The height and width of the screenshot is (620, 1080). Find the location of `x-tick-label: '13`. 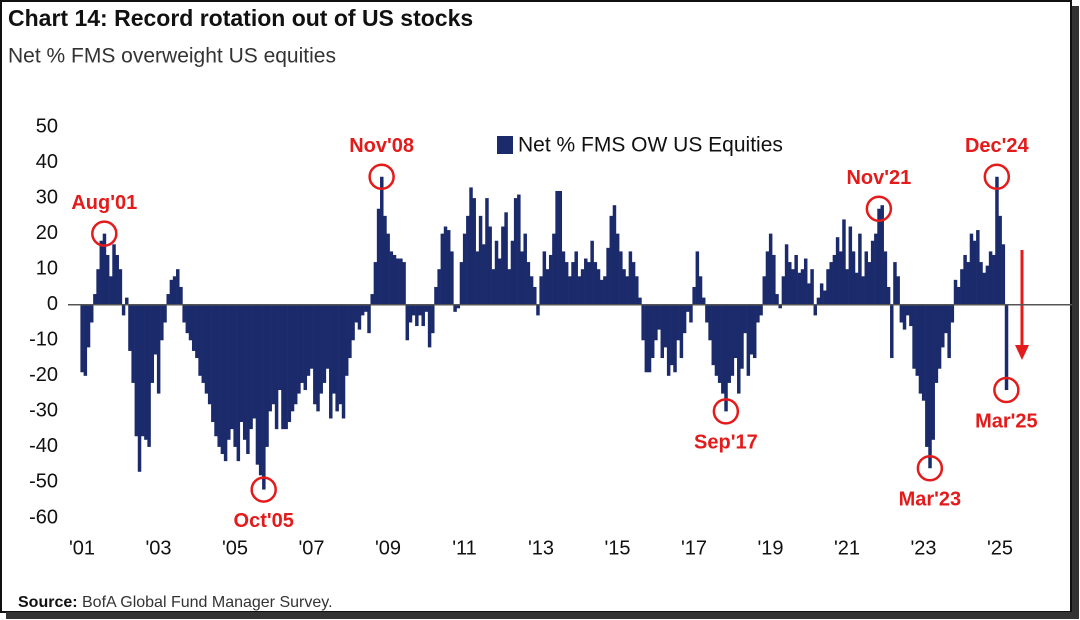

x-tick-label: '13 is located at coordinates (541, 548).